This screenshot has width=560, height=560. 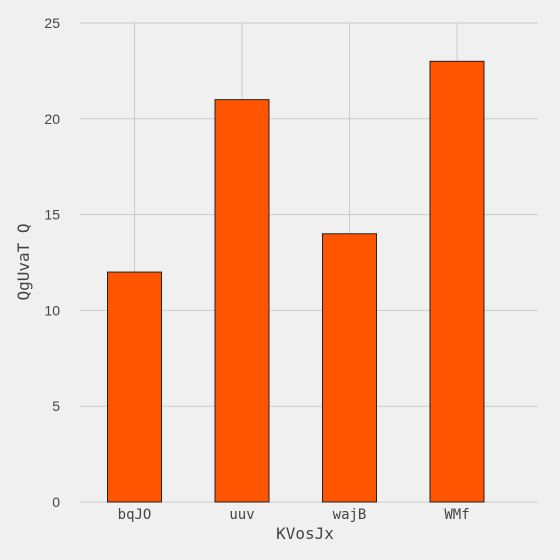 I want to click on bar-uuv, so click(x=242, y=301).